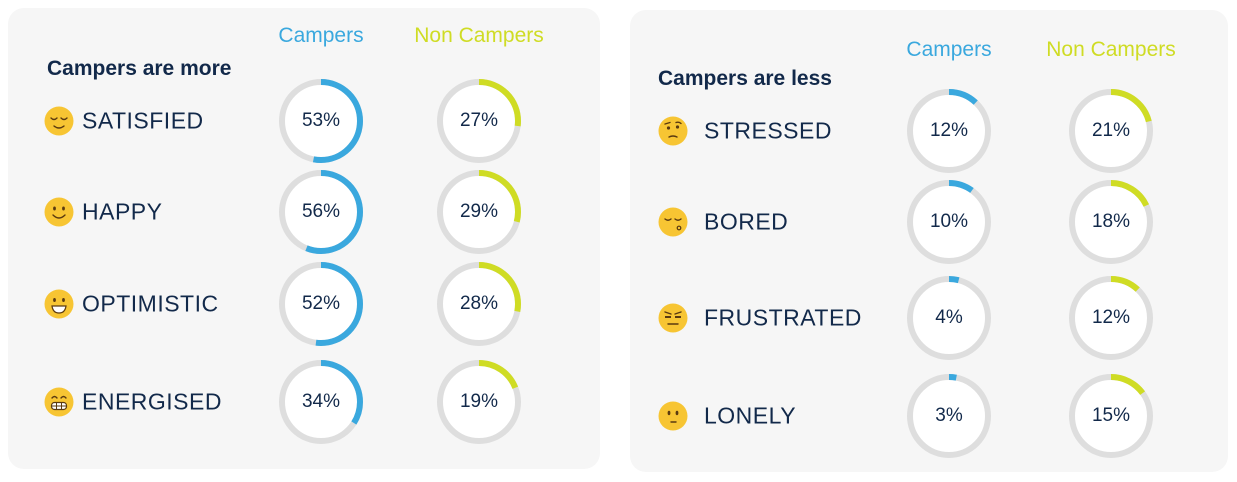  I want to click on ring-campers-satisfied-arc, so click(321, 121).